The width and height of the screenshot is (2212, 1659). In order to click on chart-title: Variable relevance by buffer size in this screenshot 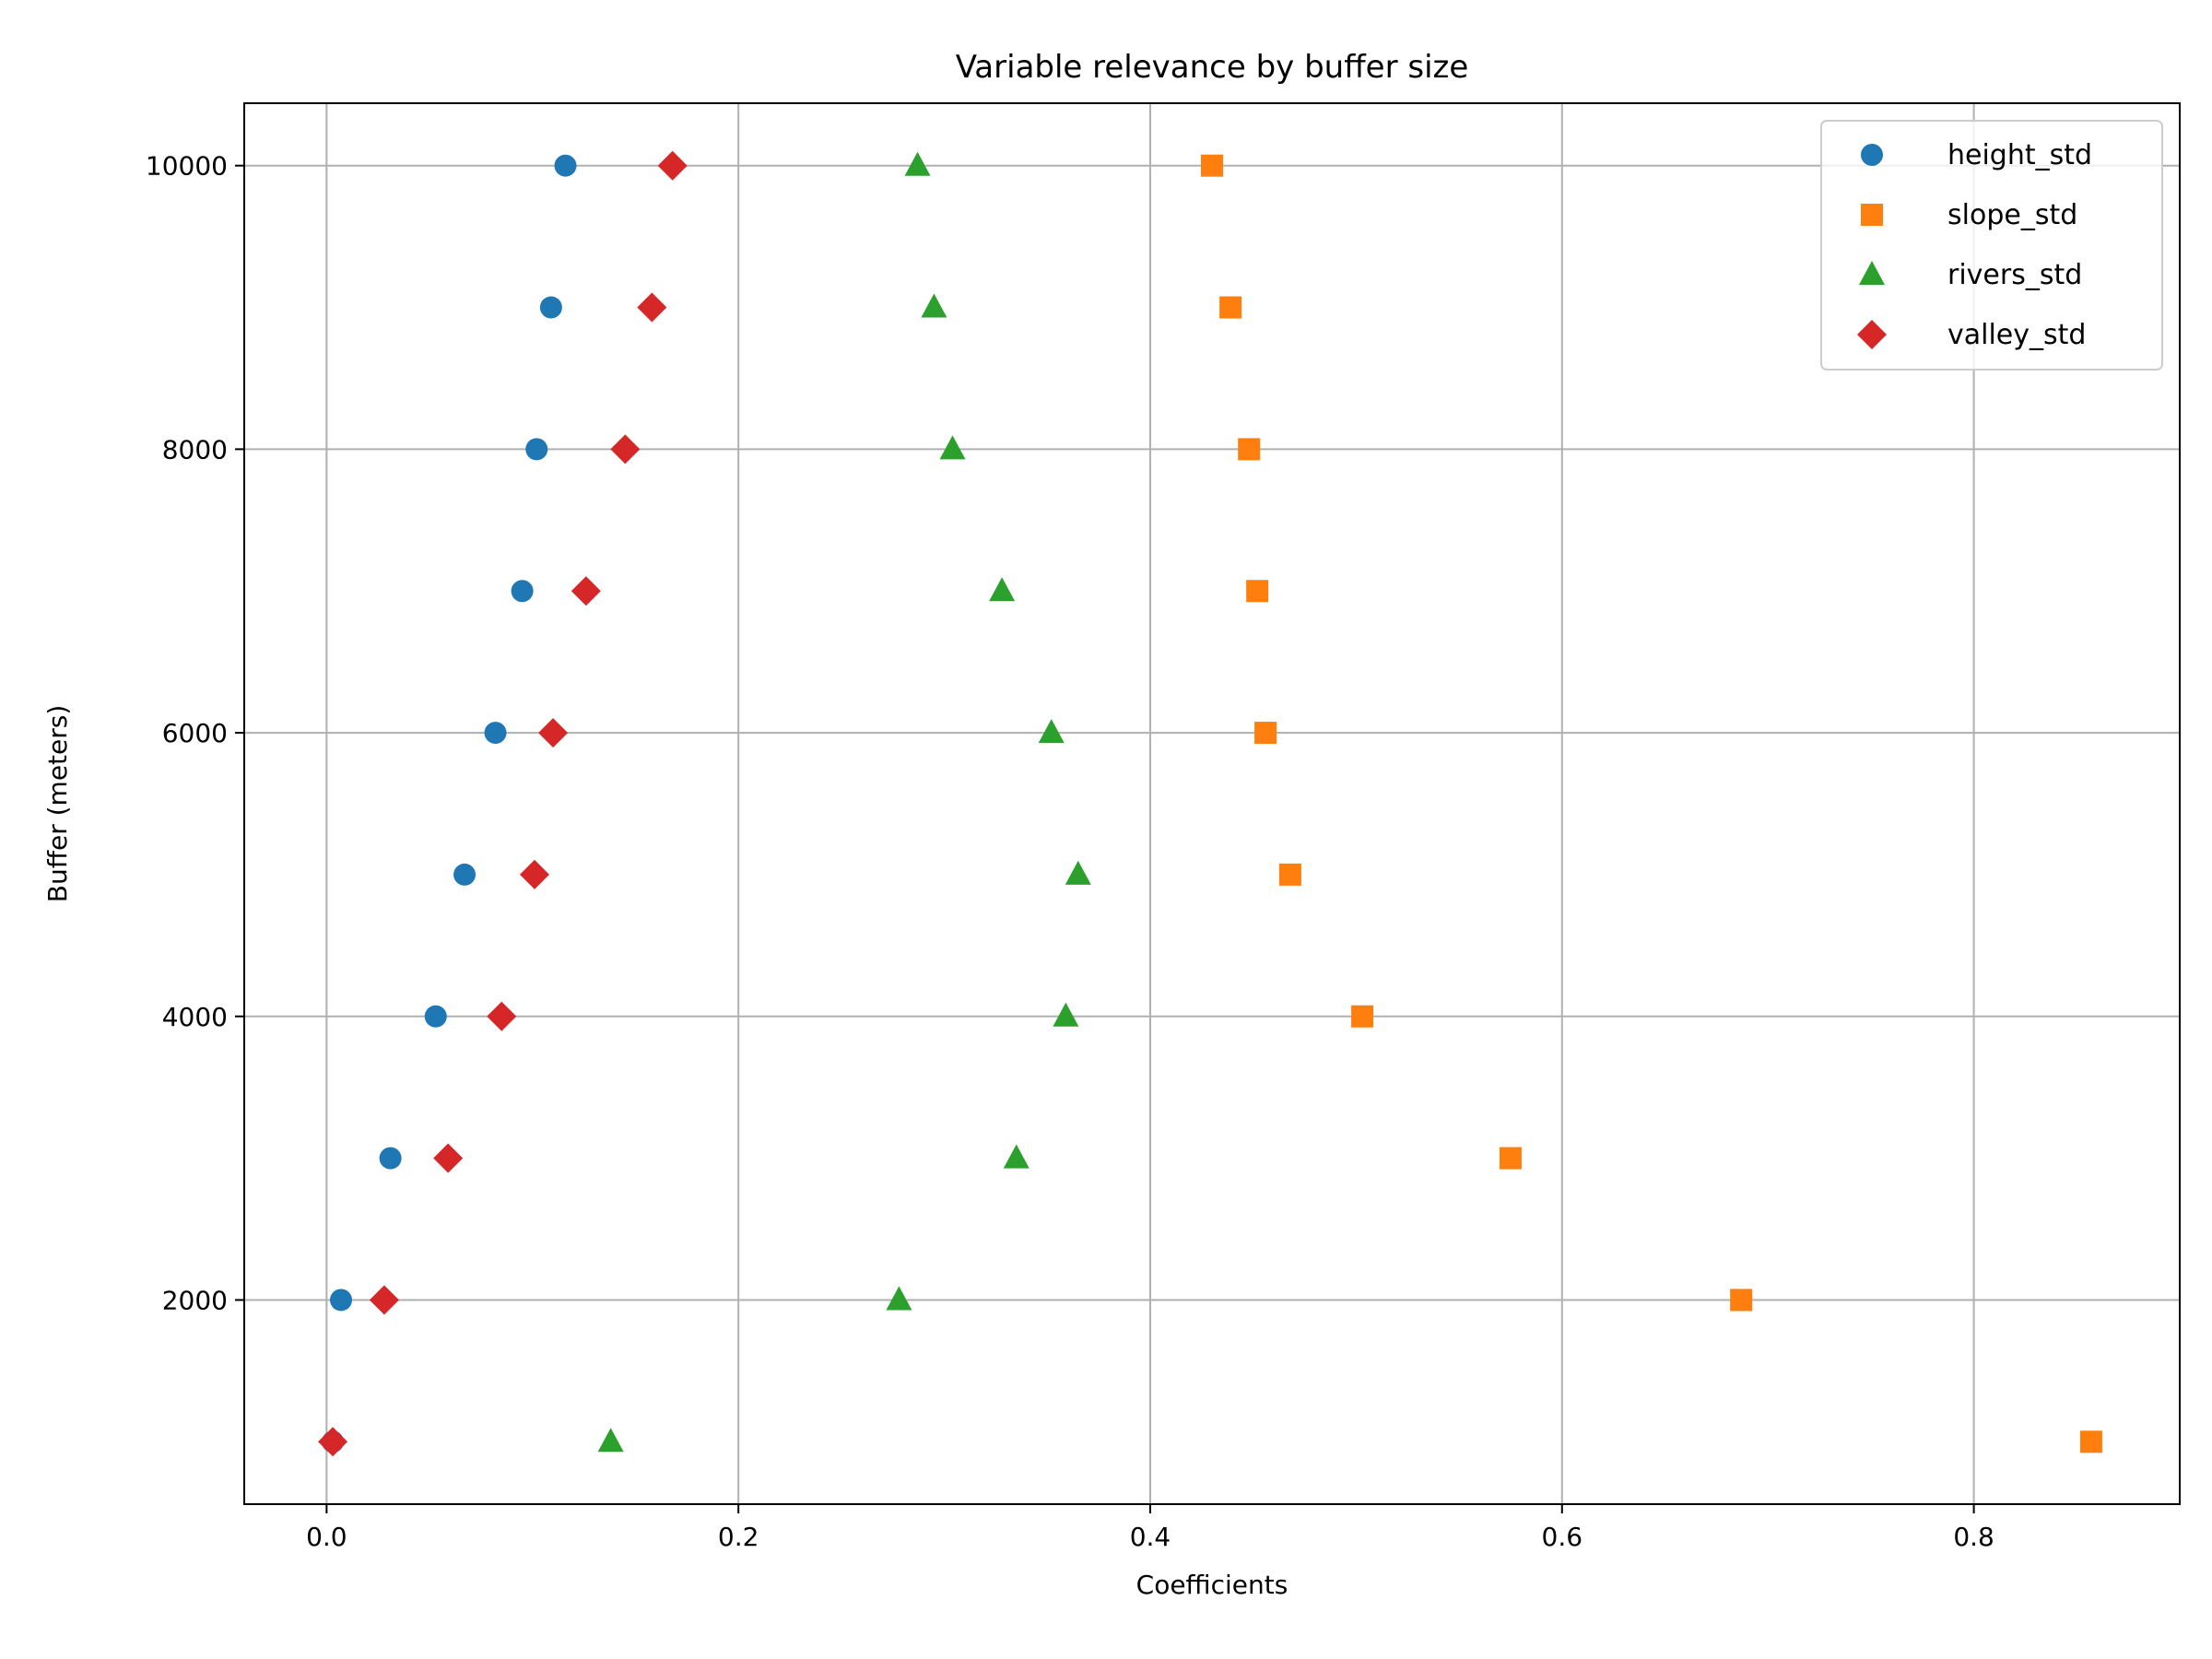, I will do `click(1212, 67)`.